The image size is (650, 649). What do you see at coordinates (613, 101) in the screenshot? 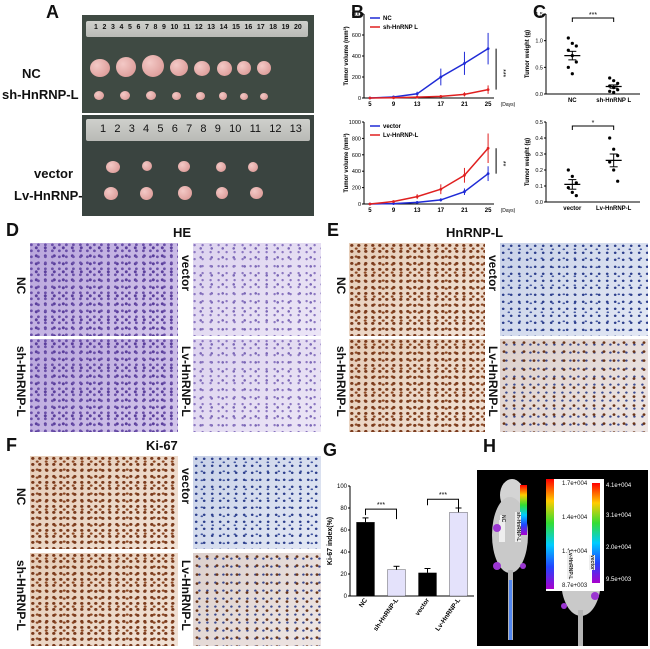
I see `x-tick-label: sh-HnRNP L` at bounding box center [613, 101].